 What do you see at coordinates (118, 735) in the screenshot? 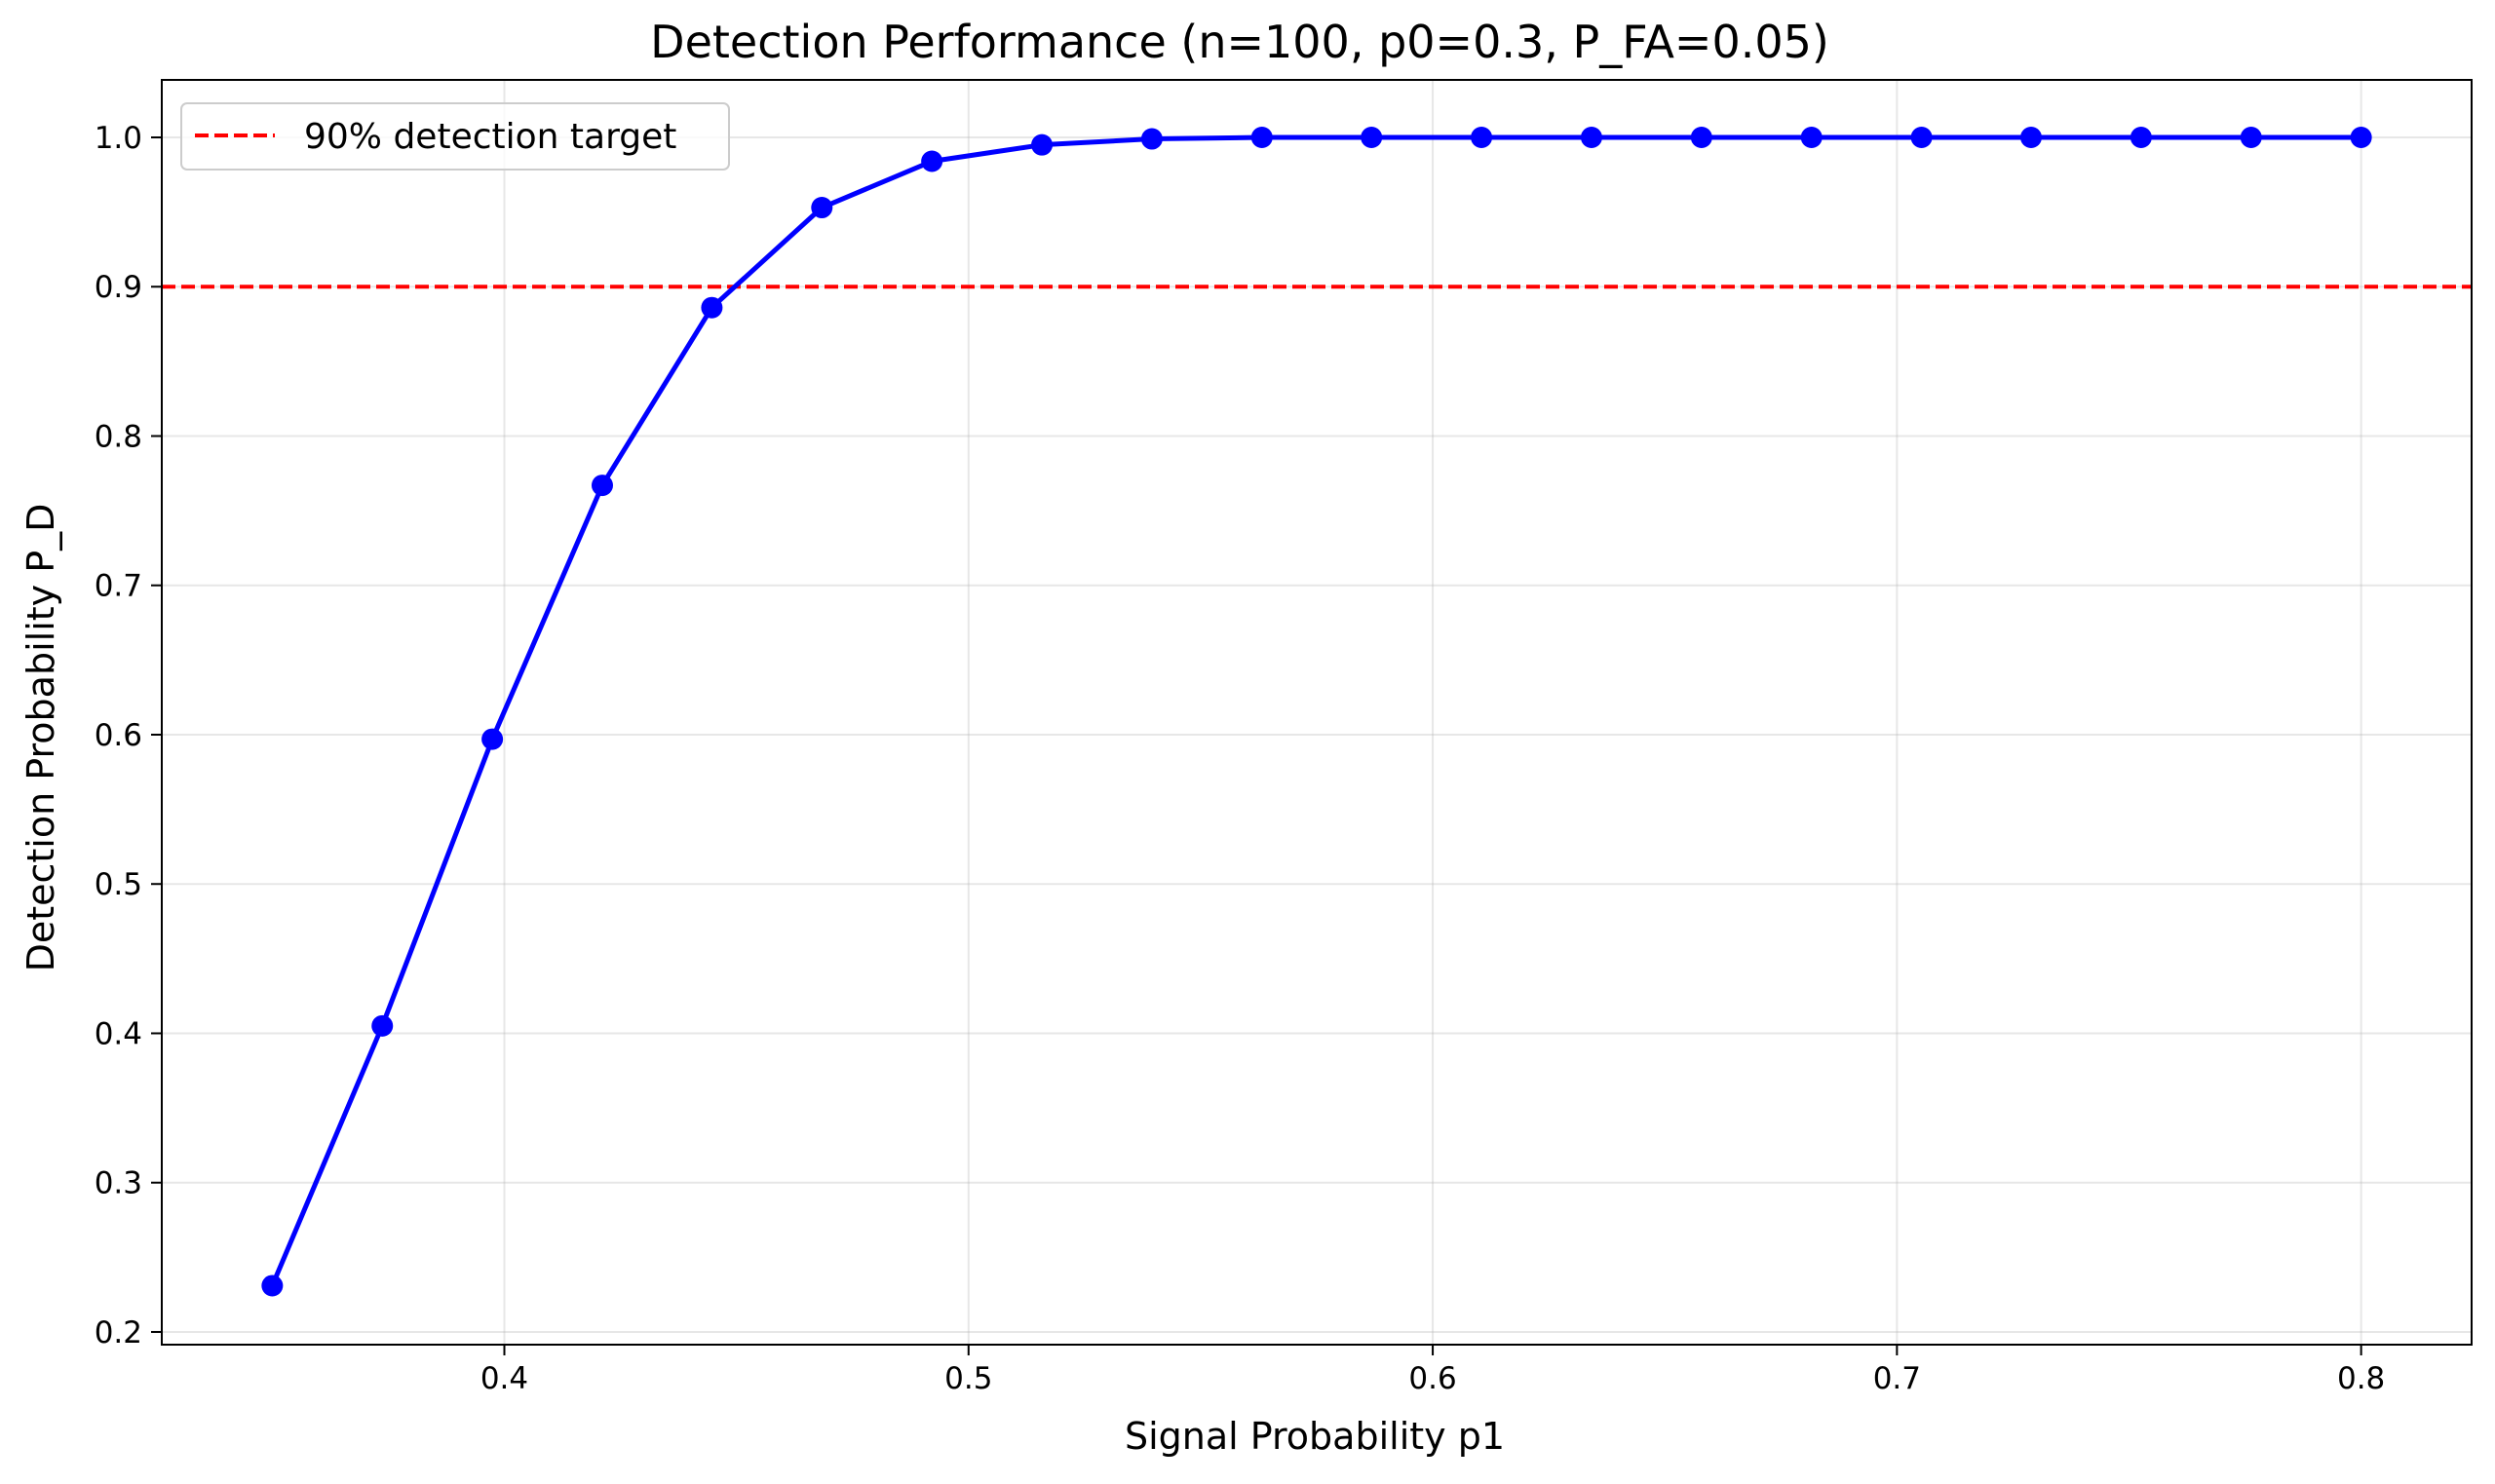
I see `y-tick-label: 0.6` at bounding box center [118, 735].